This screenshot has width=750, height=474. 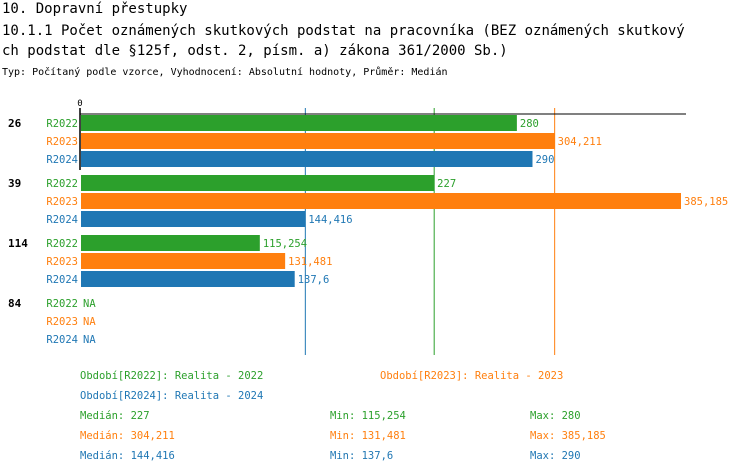 What do you see at coordinates (368, 416) in the screenshot?
I see `stat-min: Min: 115,254` at bounding box center [368, 416].